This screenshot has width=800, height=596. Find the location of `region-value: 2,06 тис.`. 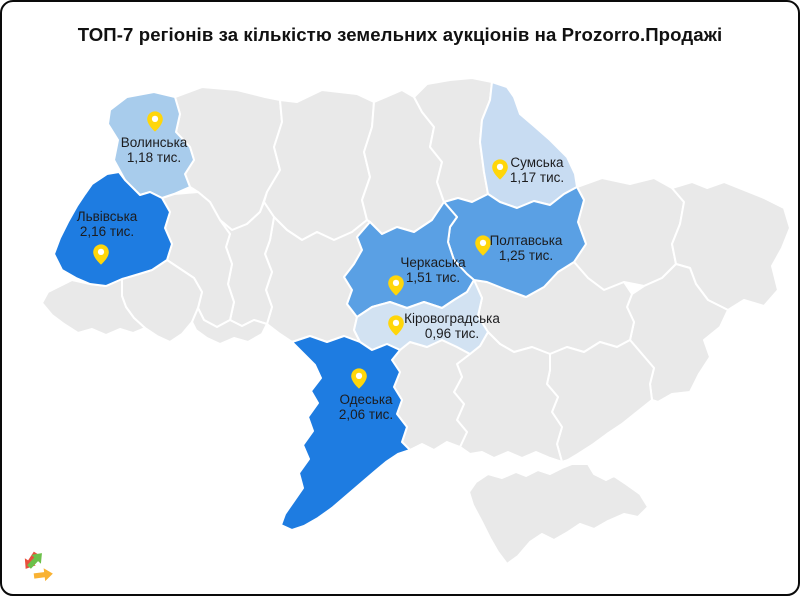

region-value: 2,06 тис. is located at coordinates (366, 414).